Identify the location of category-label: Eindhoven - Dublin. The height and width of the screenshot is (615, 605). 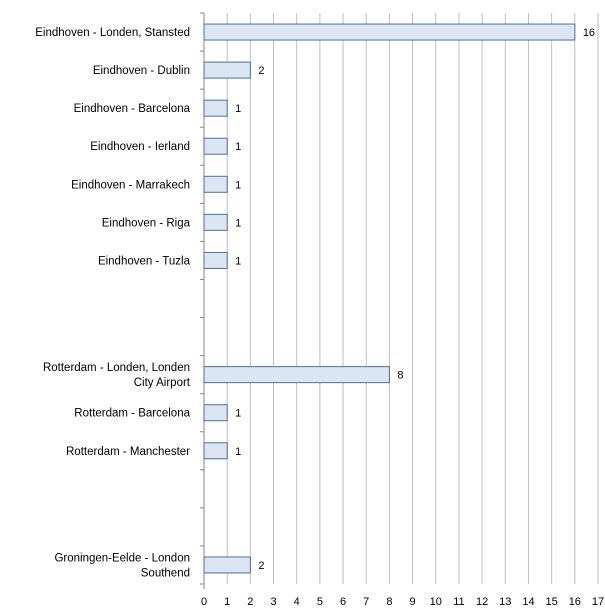
(141, 71).